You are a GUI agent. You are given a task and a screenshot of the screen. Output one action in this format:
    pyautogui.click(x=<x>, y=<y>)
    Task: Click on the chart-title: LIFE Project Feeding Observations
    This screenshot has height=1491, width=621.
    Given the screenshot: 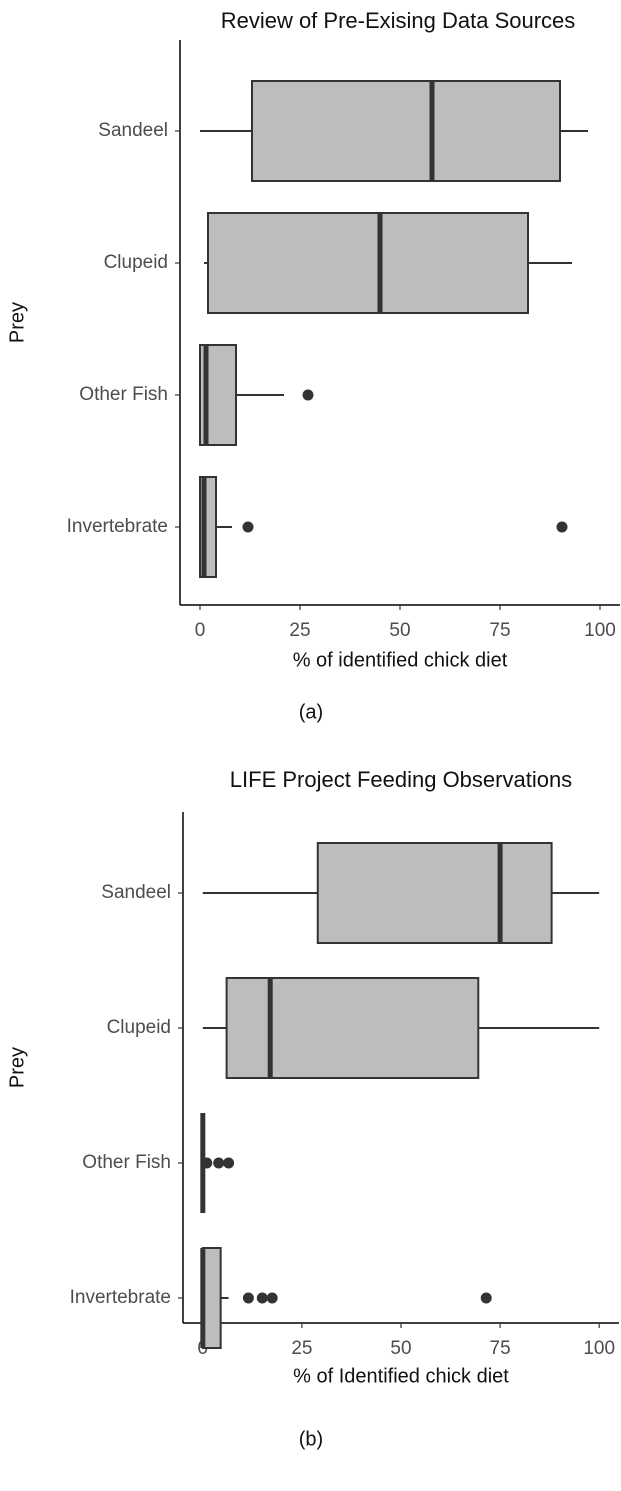 What is the action you would take?
    pyautogui.click(x=401, y=779)
    